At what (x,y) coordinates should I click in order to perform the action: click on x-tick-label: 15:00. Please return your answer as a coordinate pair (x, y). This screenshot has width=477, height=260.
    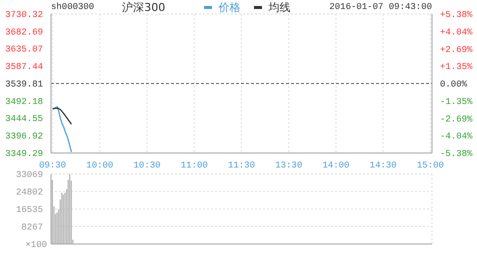
    Looking at the image, I should click on (430, 165).